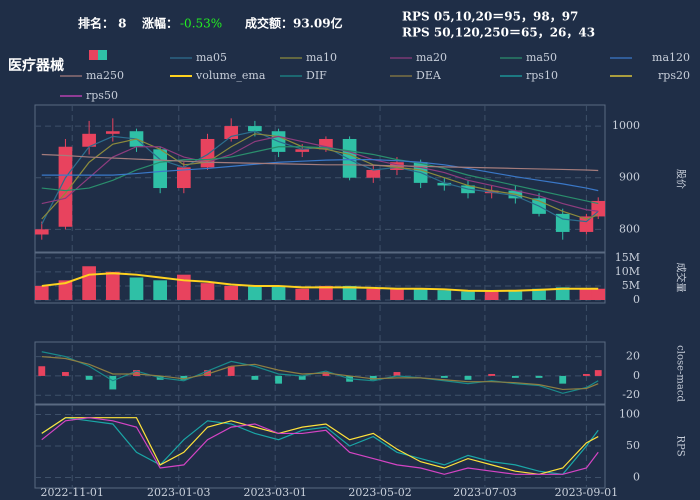 This screenshot has height=500, width=700. Describe the element at coordinates (629, 177) in the screenshot. I see `y-tick-label: 900` at that location.